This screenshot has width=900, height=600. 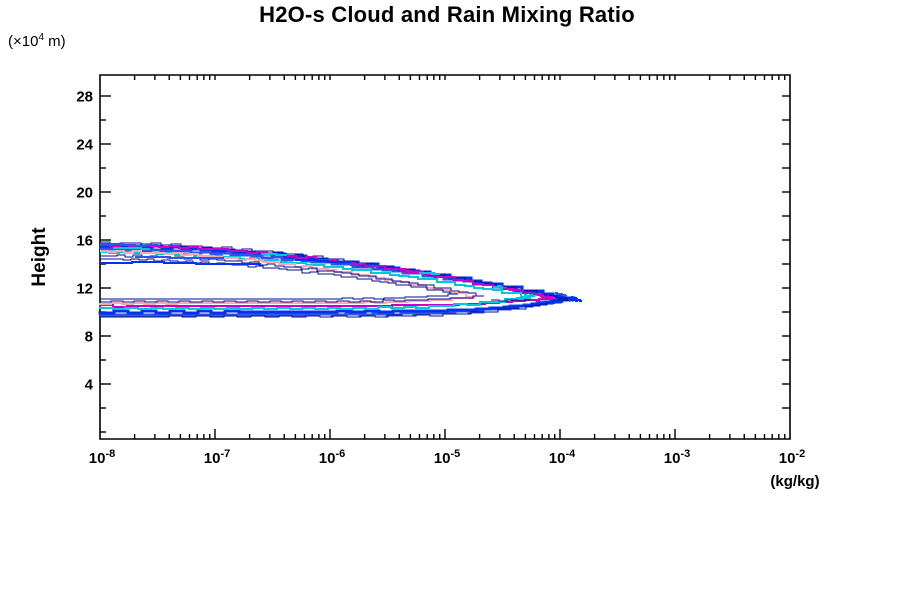 I want to click on x-tick-label: 10⁻⁵, so click(x=447, y=457).